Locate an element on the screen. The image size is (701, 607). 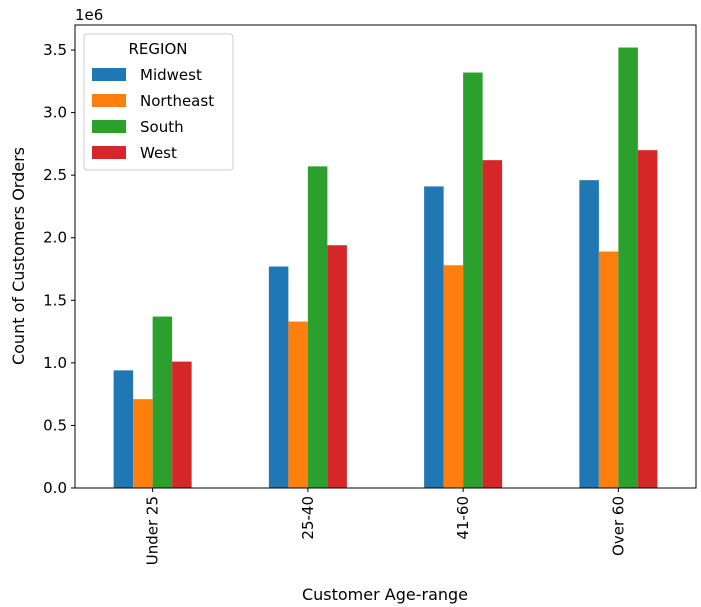
legend-title: REGION is located at coordinates (158, 49).